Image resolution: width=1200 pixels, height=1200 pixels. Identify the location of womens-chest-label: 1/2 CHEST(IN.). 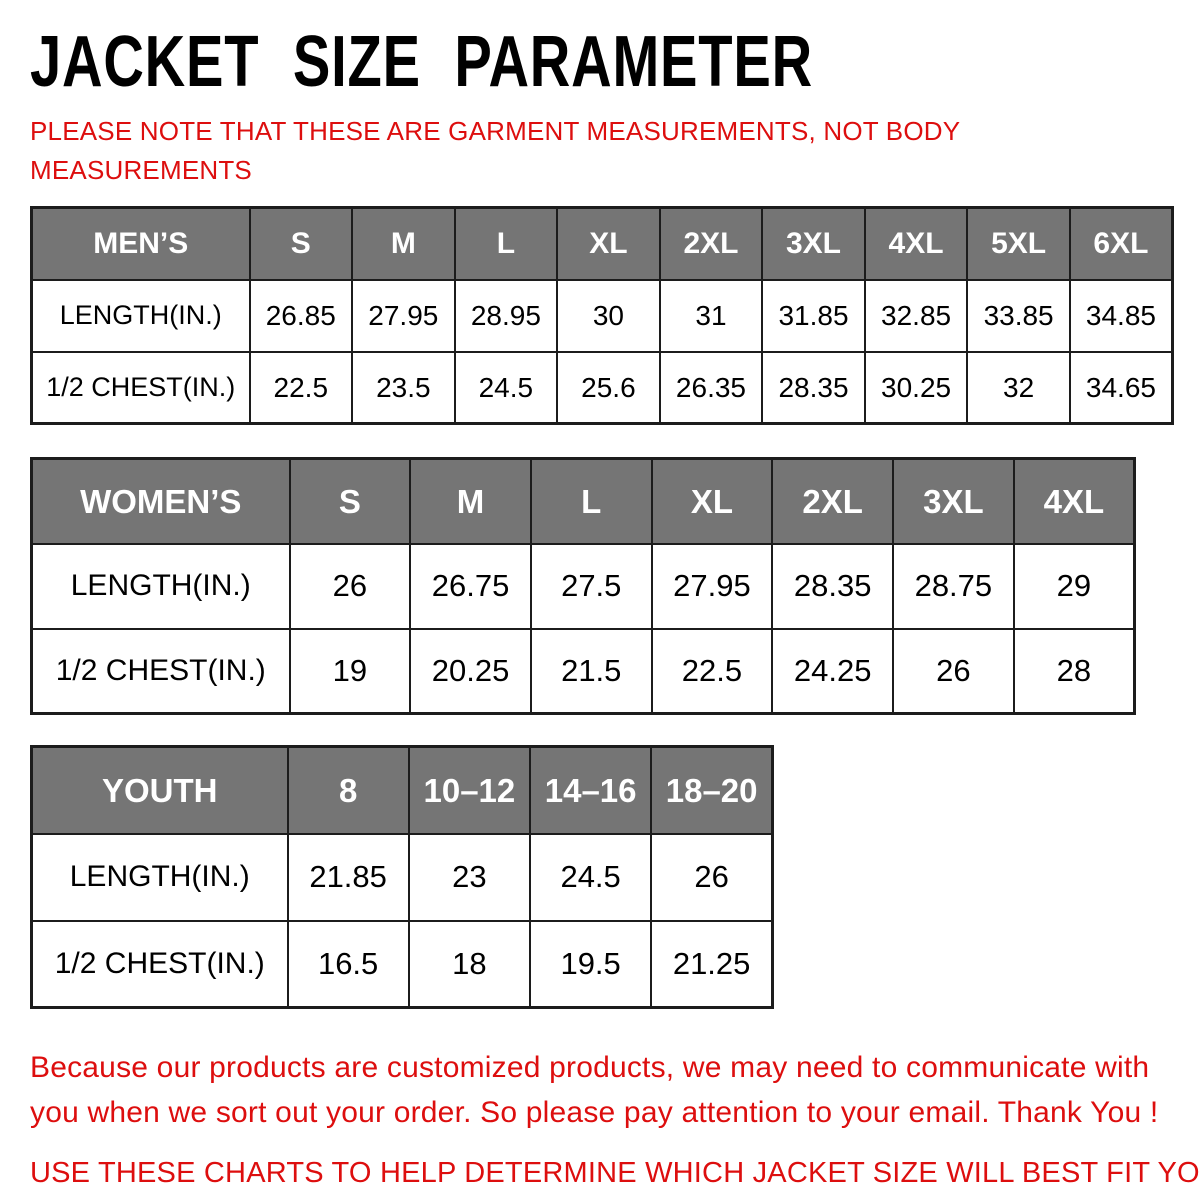
(160, 671).